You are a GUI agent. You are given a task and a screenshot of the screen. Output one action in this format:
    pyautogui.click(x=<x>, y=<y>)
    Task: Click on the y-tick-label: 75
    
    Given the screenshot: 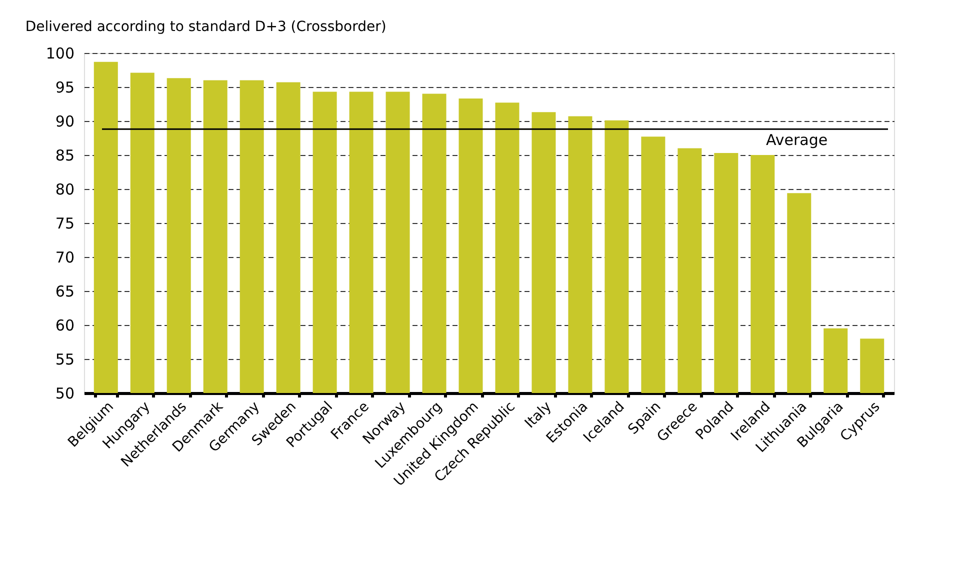 What is the action you would take?
    pyautogui.click(x=64, y=223)
    